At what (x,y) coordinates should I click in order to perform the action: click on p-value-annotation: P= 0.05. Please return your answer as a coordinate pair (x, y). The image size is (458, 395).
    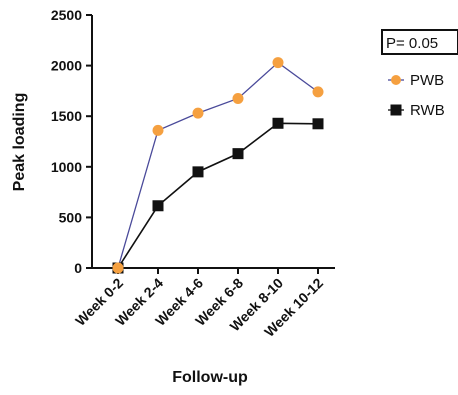
    Looking at the image, I should click on (412, 43).